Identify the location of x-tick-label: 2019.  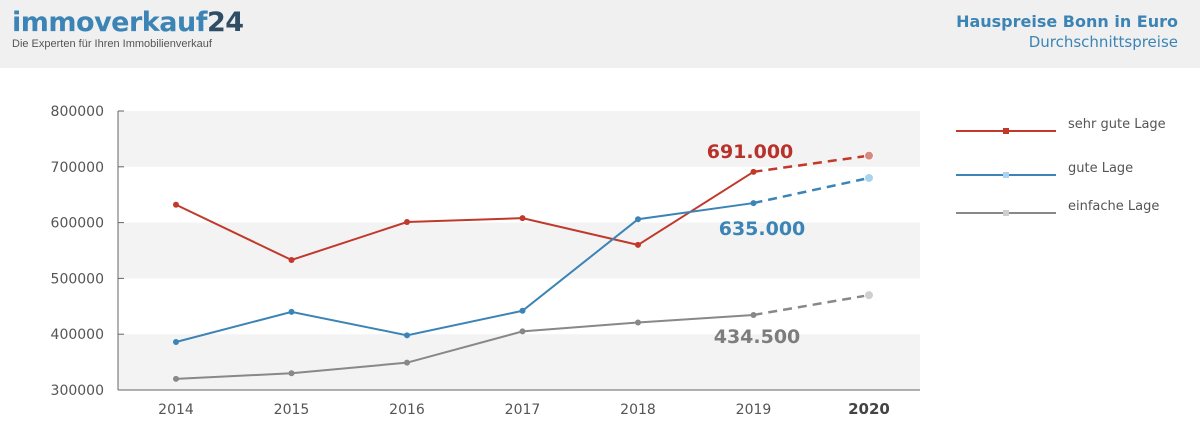
(754, 410).